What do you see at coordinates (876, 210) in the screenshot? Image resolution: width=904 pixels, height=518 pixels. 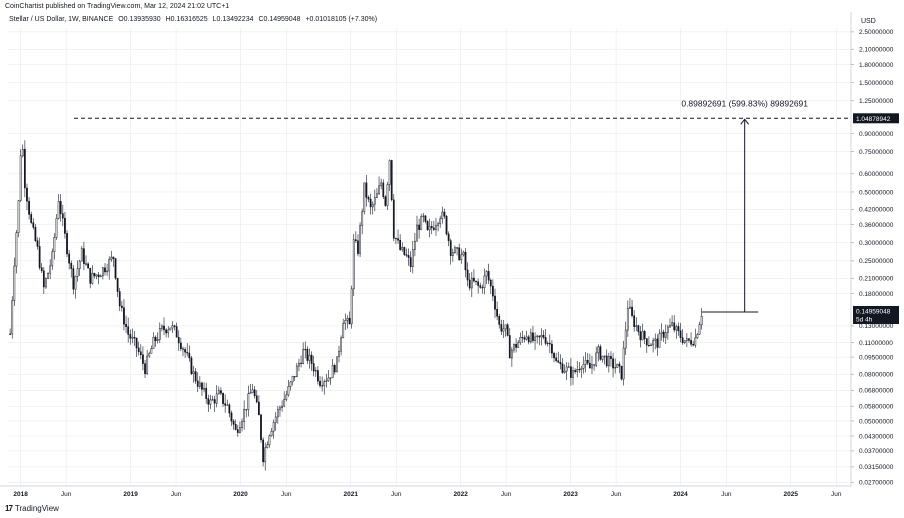 I see `y-tick-label: 0.42000000` at bounding box center [876, 210].